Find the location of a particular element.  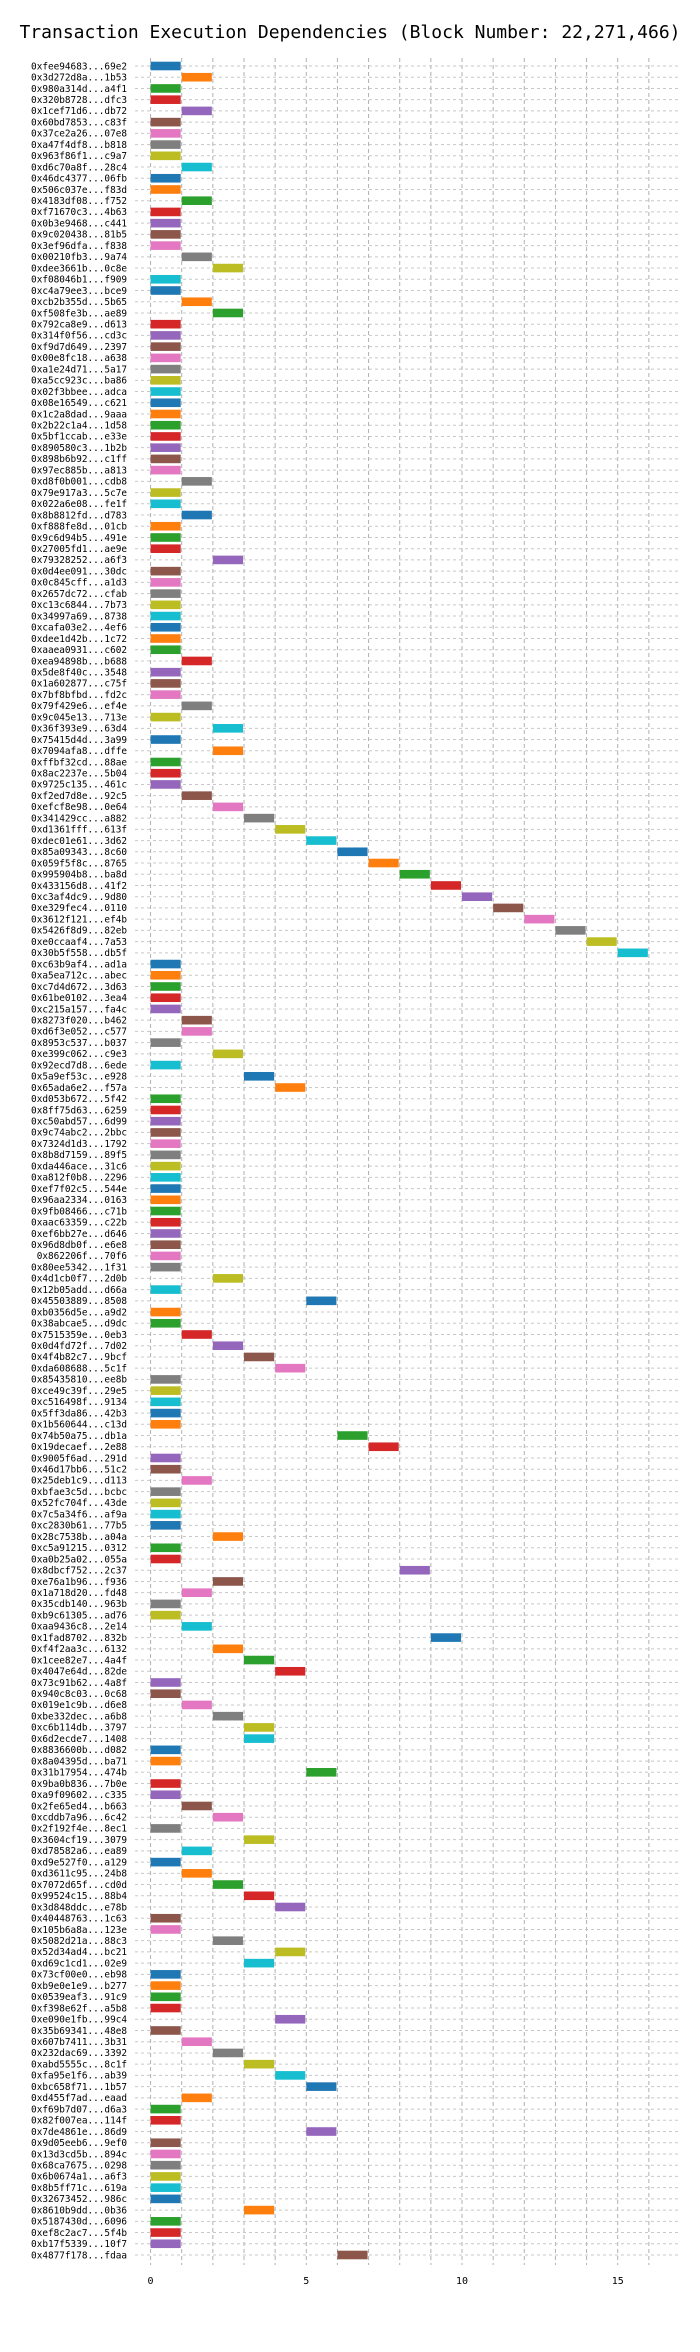

y-tick-label: 0xaaea0931...c602 is located at coordinates (79, 650).